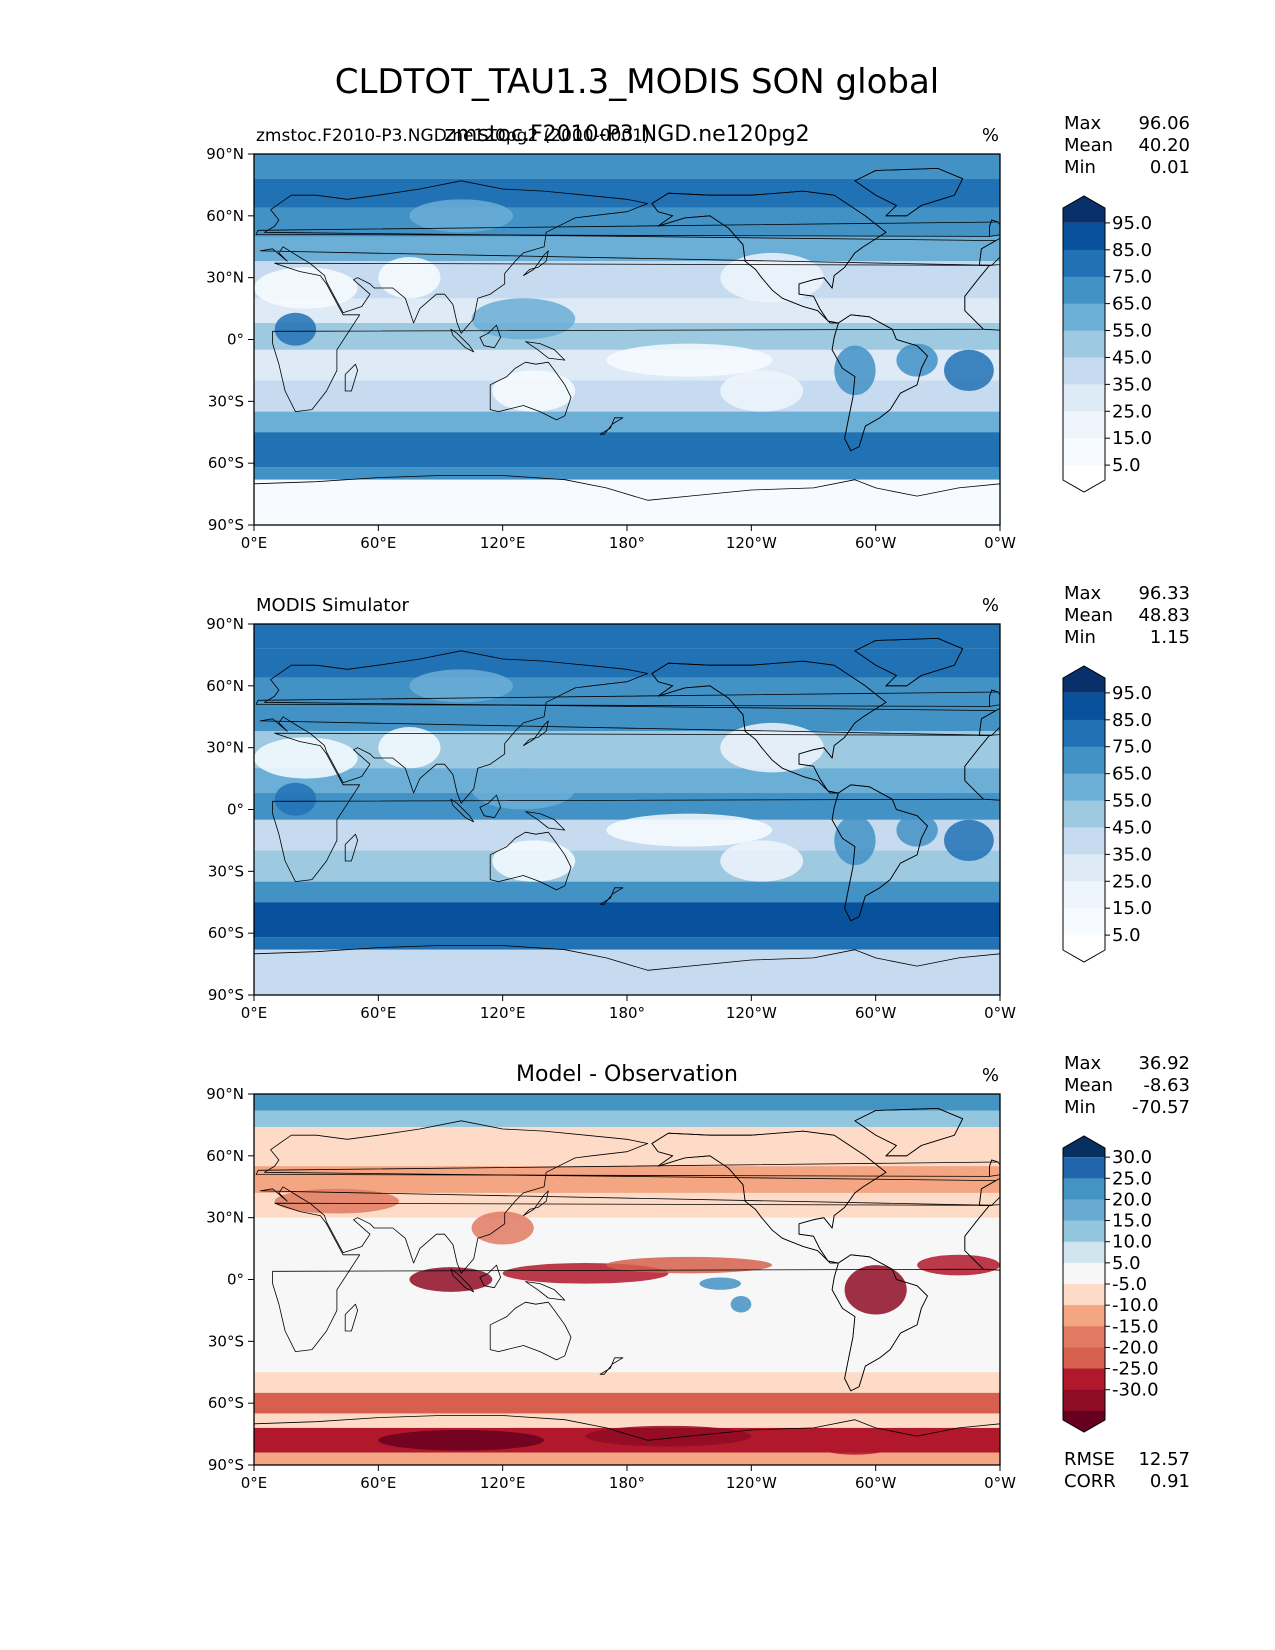 The height and width of the screenshot is (1650, 1275). What do you see at coordinates (990, 135) in the screenshot?
I see `units-label: %` at bounding box center [990, 135].